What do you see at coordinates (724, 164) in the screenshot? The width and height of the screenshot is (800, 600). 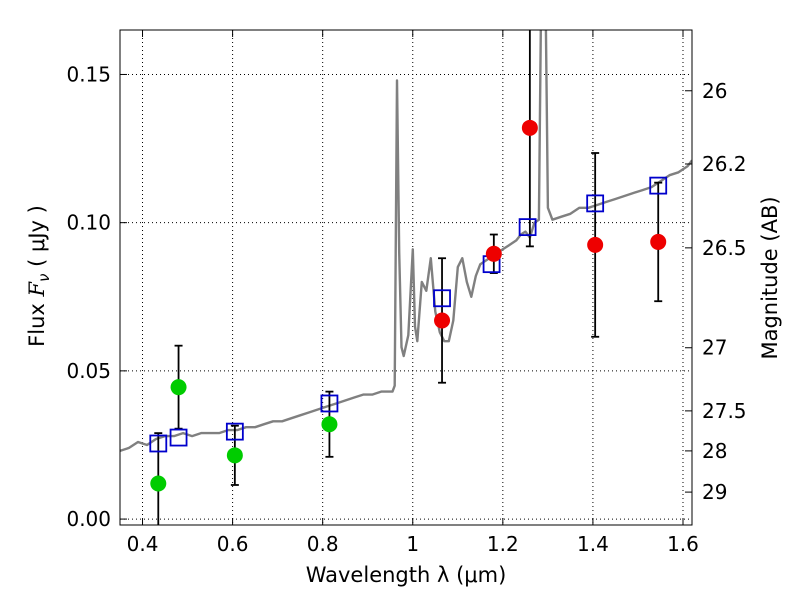 I see `magnitude-tick-label: 26.2` at bounding box center [724, 164].